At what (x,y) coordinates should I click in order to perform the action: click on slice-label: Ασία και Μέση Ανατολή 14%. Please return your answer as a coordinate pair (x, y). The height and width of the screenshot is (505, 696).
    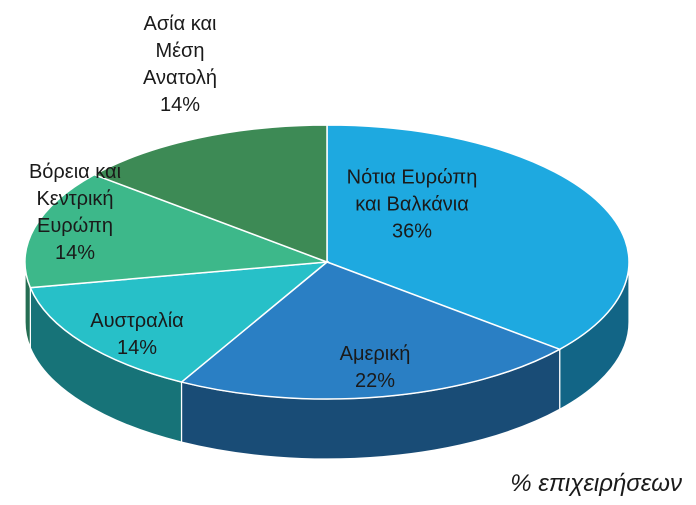
    Looking at the image, I should click on (180, 65).